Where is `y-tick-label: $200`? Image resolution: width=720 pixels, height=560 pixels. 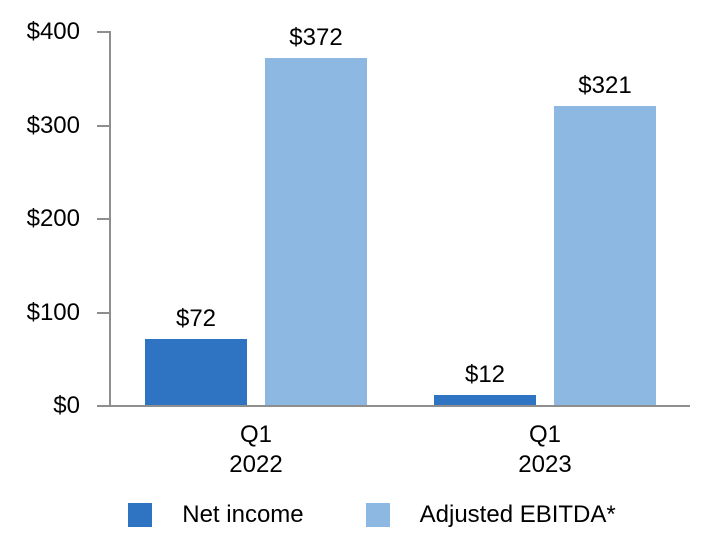
y-tick-label: $200 is located at coordinates (53, 218).